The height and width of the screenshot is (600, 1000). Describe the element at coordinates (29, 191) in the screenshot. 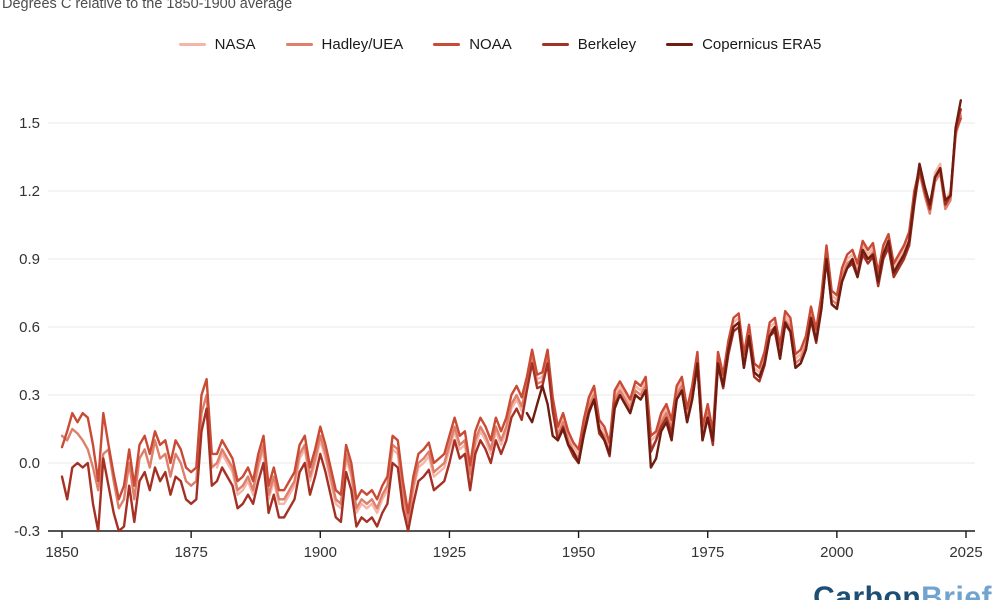

I see `svg-text: 1.2` at that location.